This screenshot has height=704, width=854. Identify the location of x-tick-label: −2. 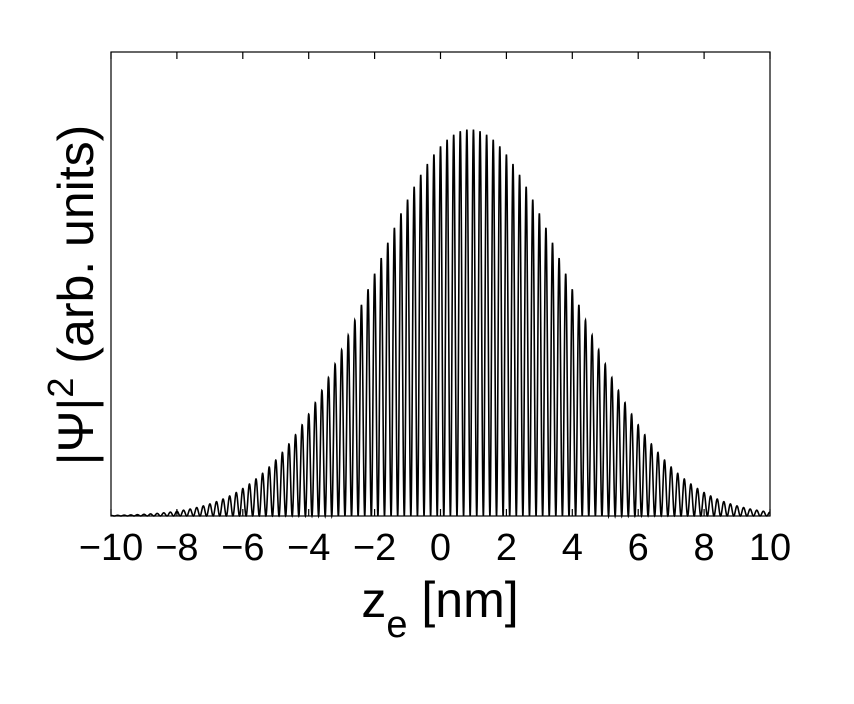
(374, 548).